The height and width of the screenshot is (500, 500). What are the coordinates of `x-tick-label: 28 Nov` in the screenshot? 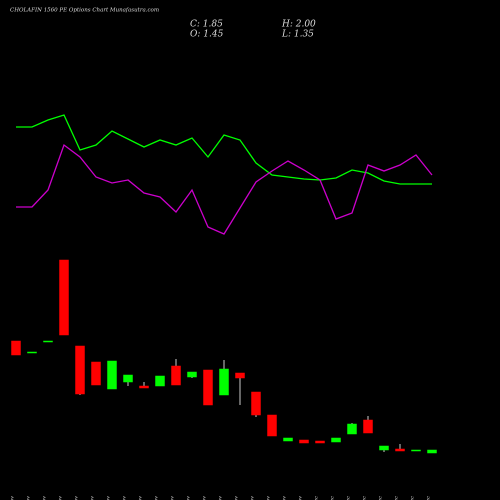 It's located at (301, 498).